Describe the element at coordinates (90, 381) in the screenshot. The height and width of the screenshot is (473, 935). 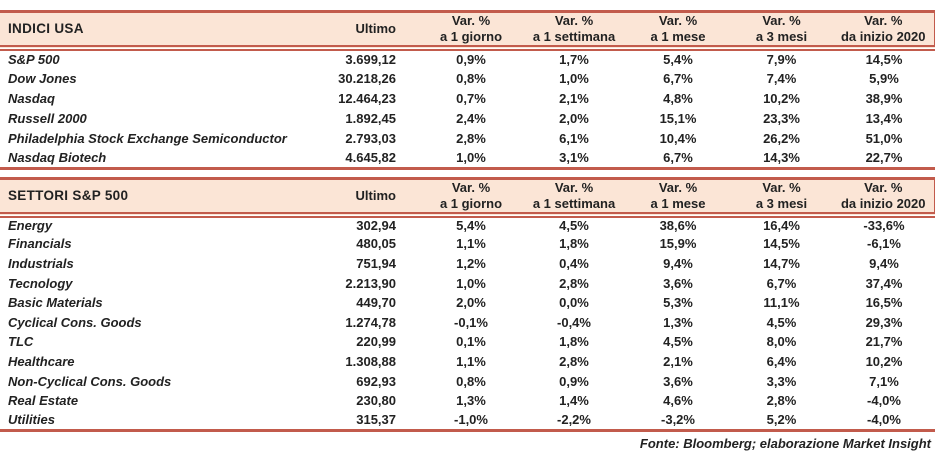
I see `row-name: Non-Cyclical Cons. Goods` at that location.